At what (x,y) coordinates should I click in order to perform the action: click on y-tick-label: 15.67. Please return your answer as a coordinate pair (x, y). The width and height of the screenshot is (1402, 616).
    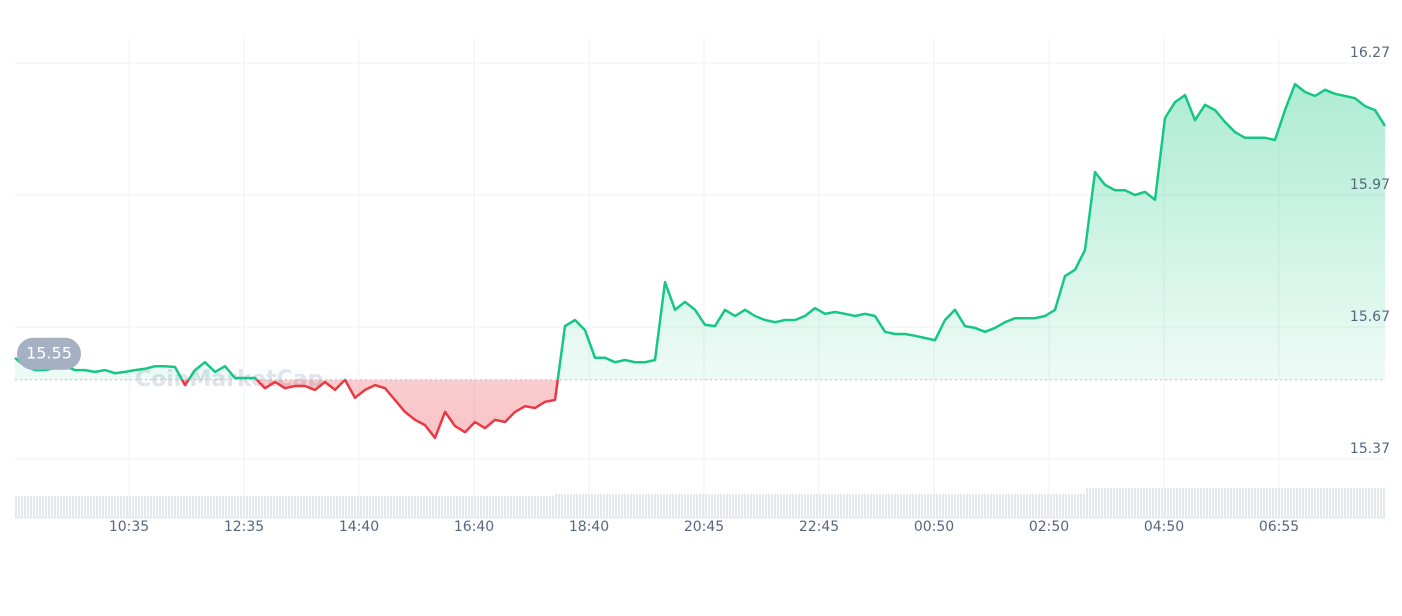
    Looking at the image, I should click on (1370, 317).